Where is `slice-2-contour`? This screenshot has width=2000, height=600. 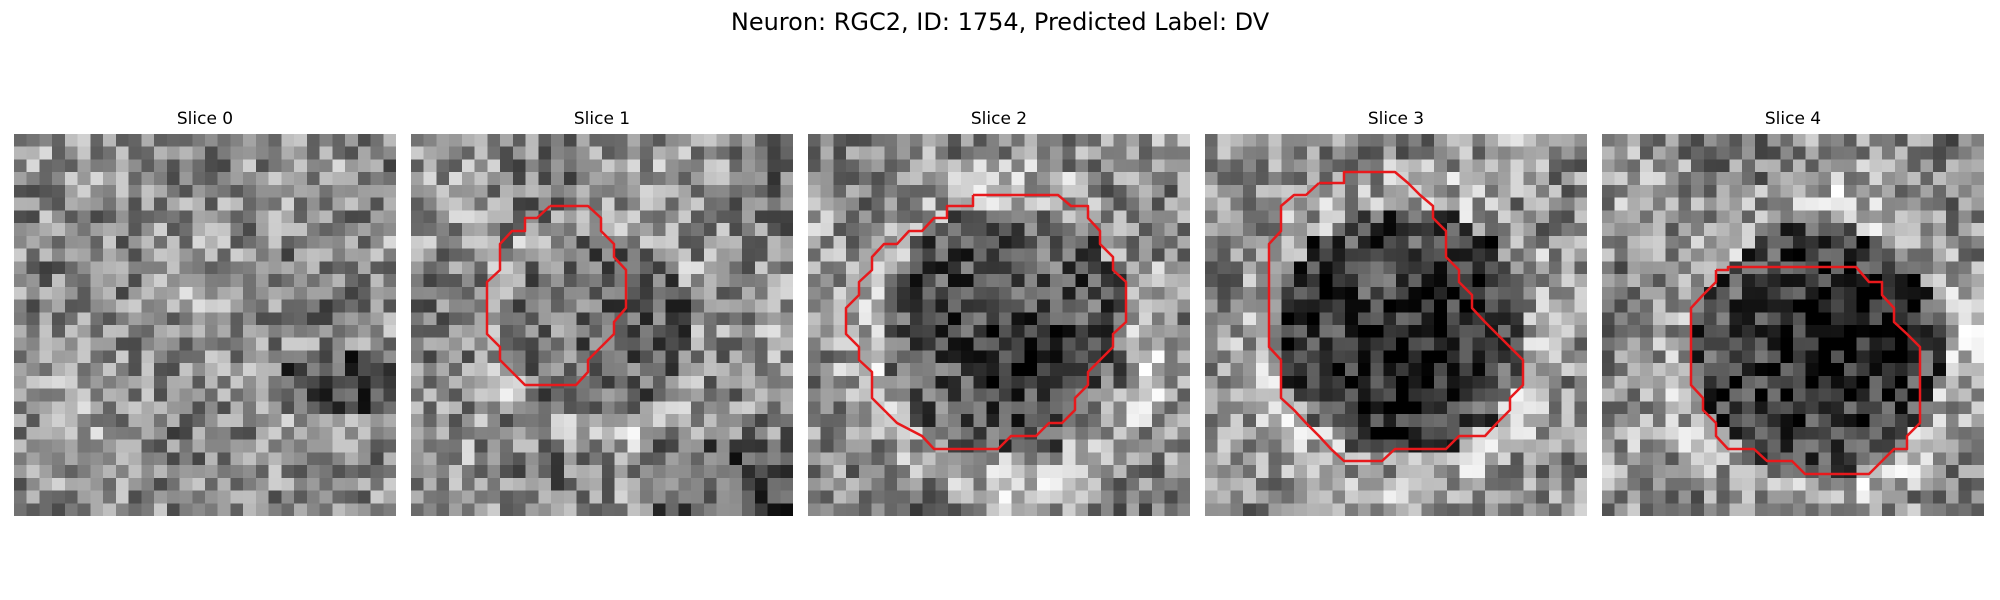
slice-2-contour is located at coordinates (986, 322).